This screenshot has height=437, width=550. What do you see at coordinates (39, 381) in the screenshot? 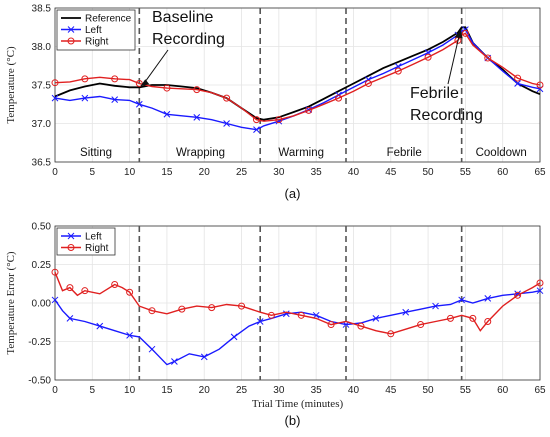
I see `y-tick-label: -0.50` at bounding box center [39, 381].